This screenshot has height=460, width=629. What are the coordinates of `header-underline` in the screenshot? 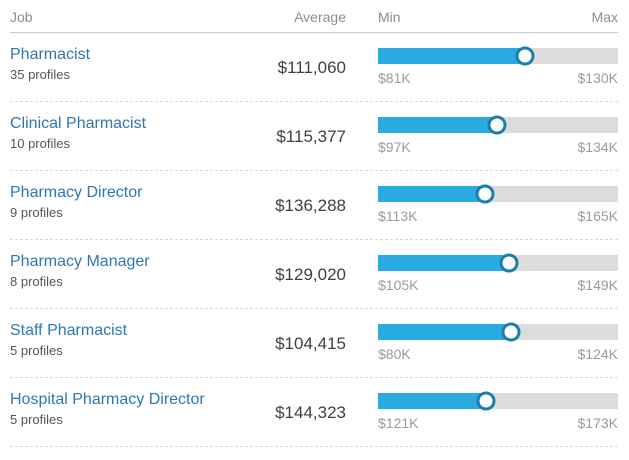 It's located at (314, 32).